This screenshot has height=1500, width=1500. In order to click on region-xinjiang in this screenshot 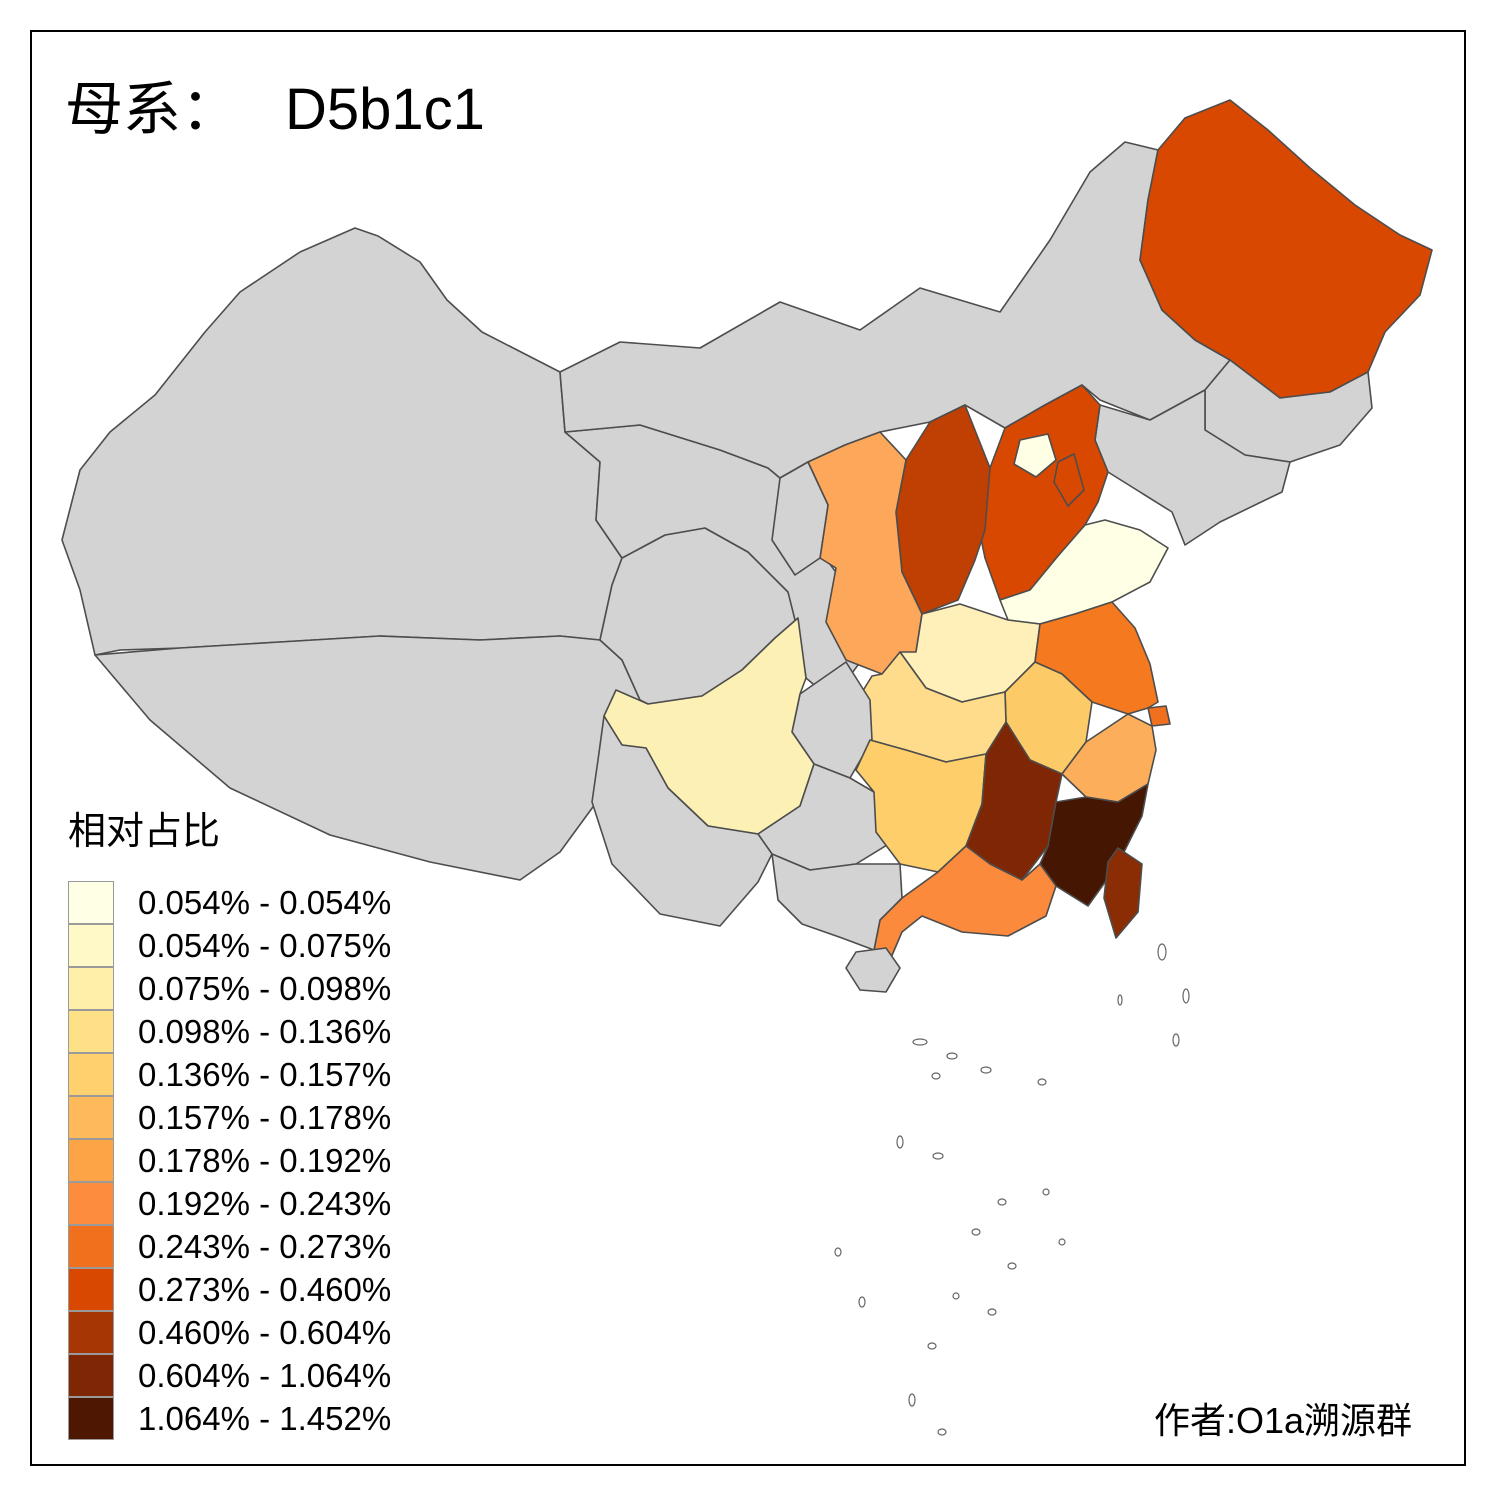, I will do `click(342, 441)`.